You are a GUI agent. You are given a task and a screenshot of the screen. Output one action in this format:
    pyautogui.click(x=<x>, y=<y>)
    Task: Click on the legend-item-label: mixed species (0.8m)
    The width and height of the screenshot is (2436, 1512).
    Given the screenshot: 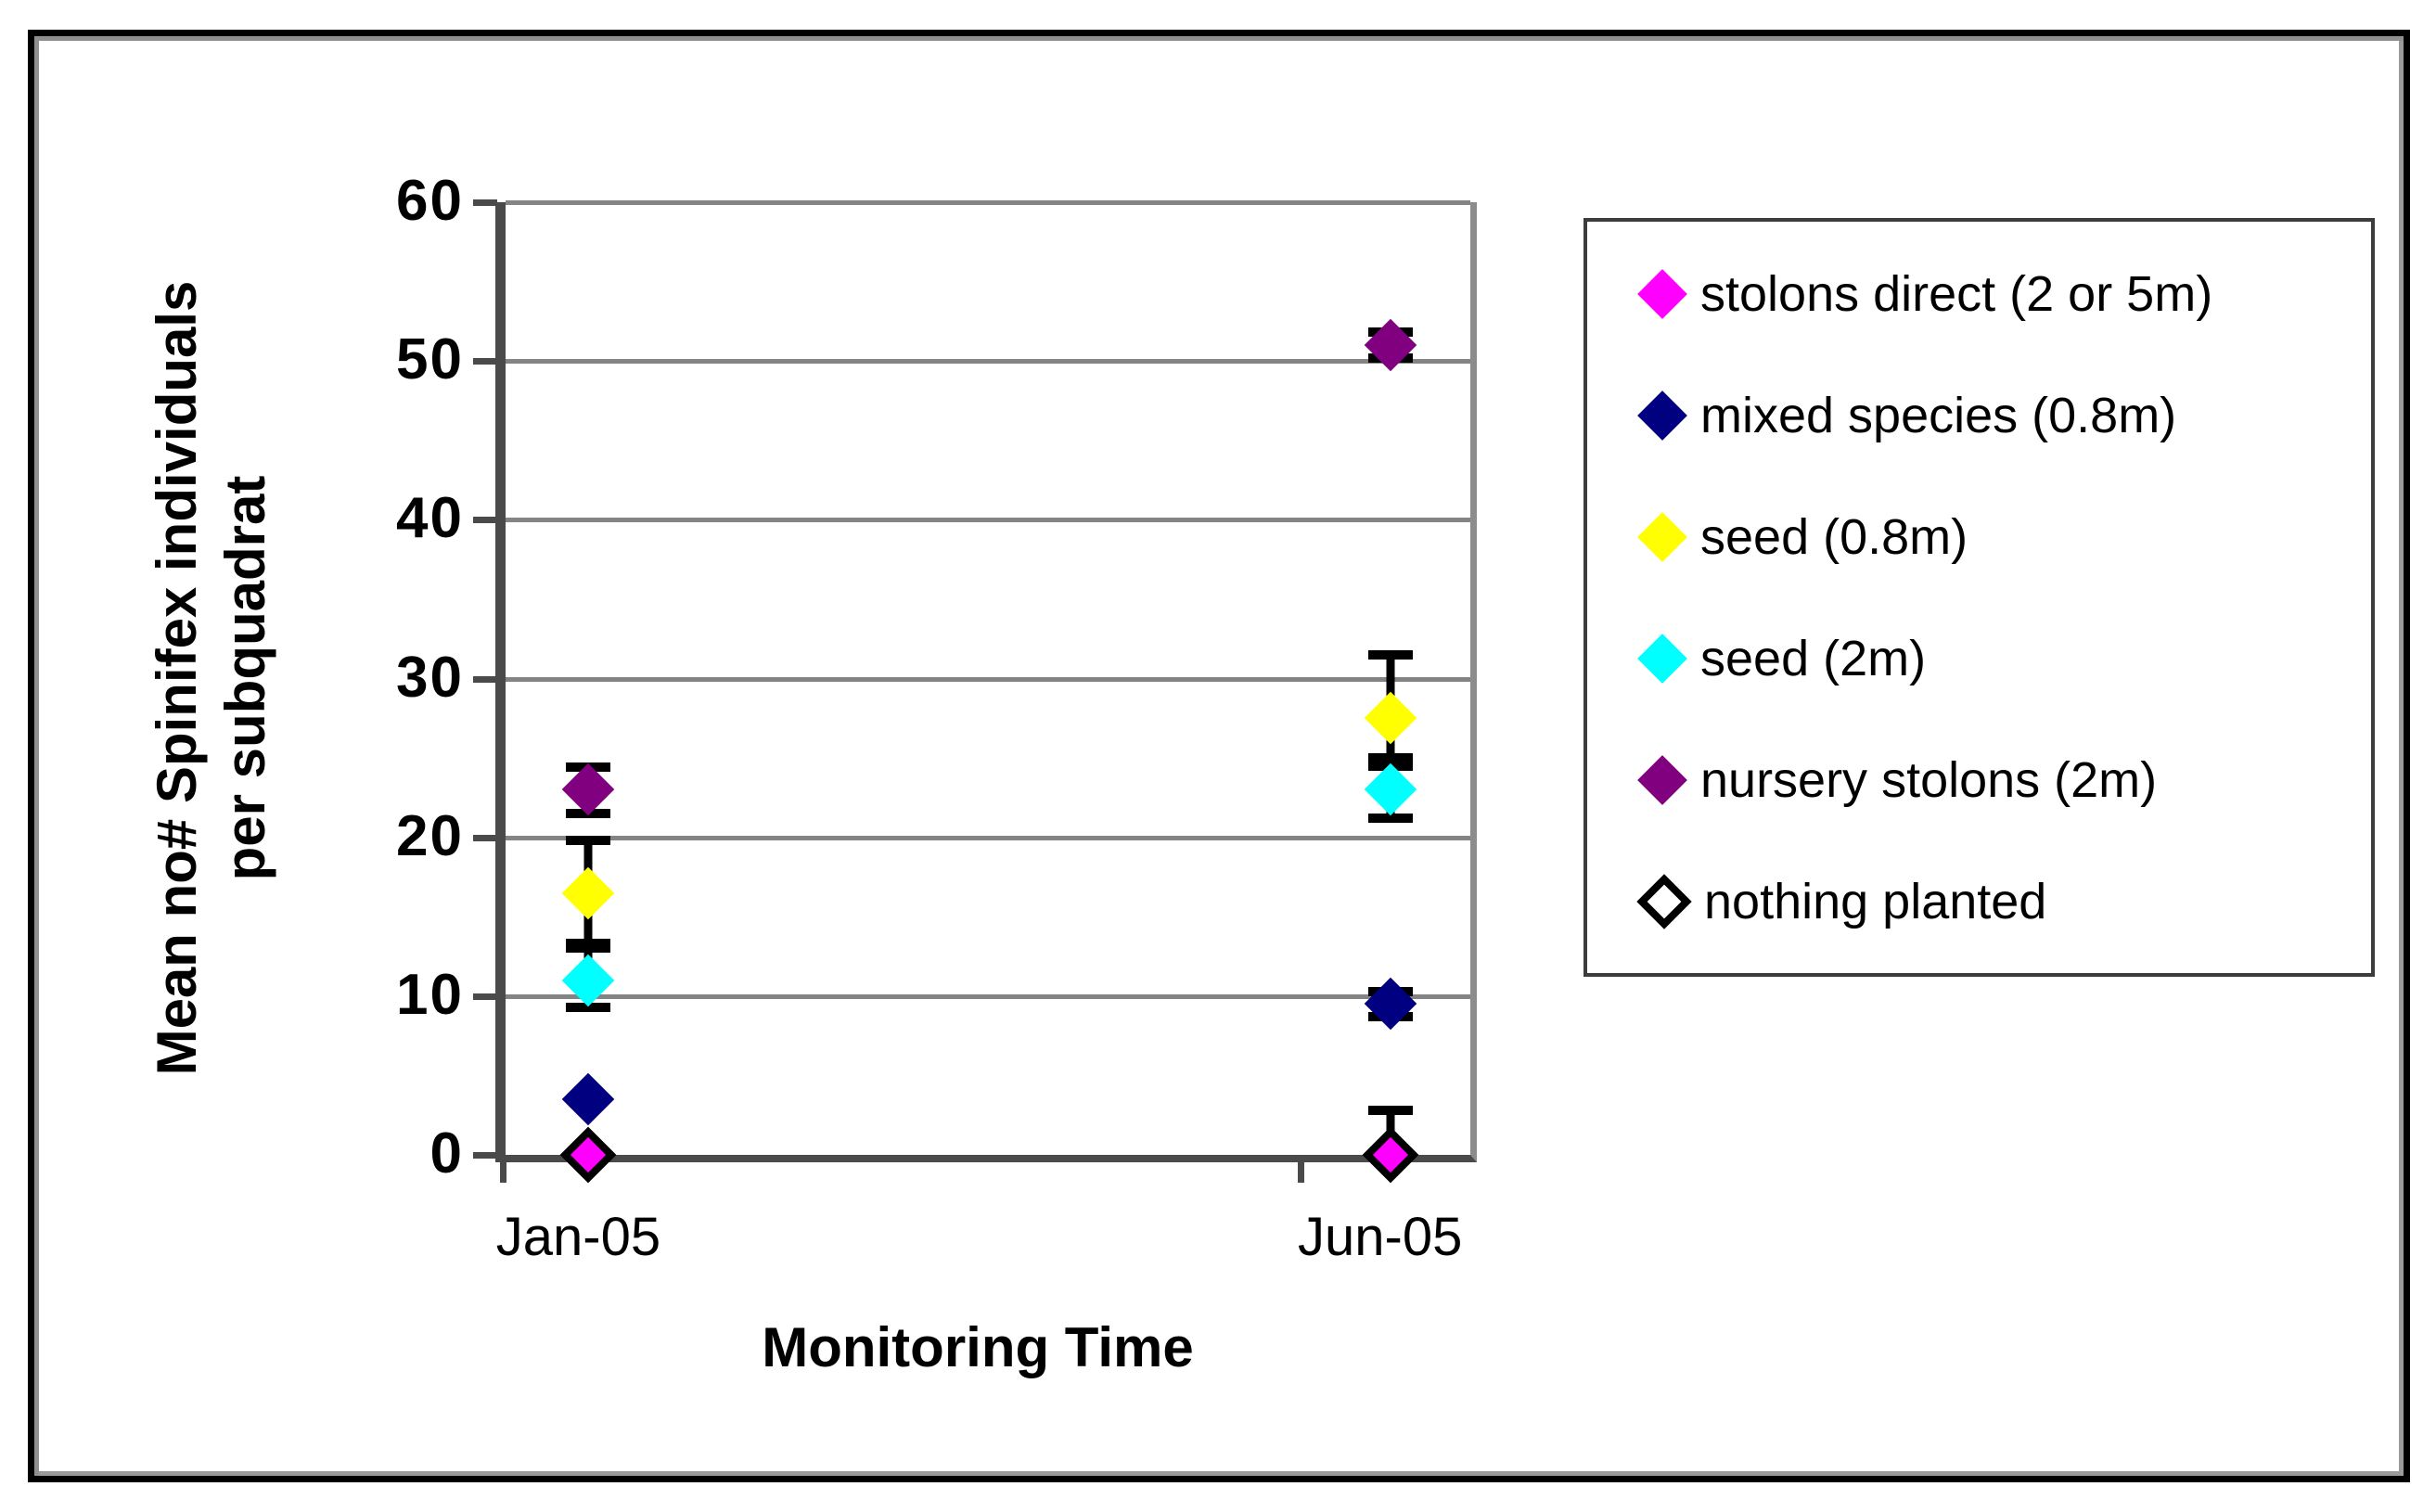 What is the action you would take?
    pyautogui.click(x=1938, y=415)
    